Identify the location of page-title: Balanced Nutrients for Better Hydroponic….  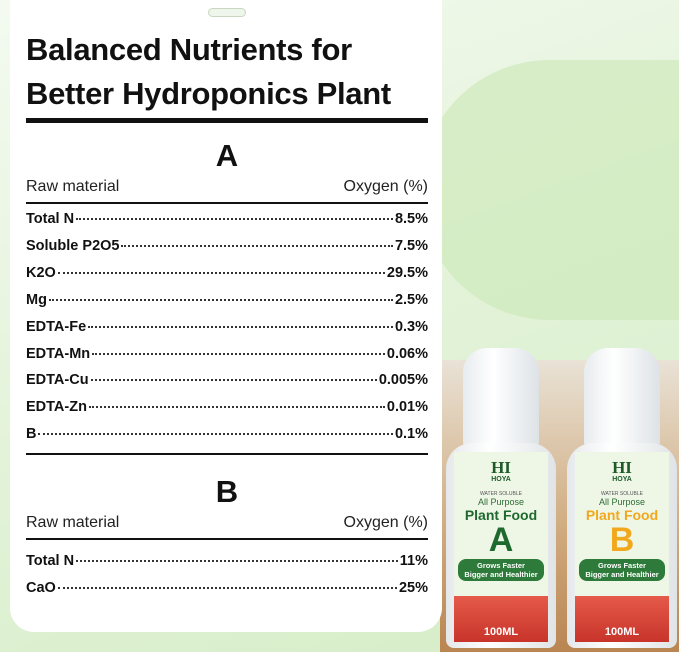
(208, 72).